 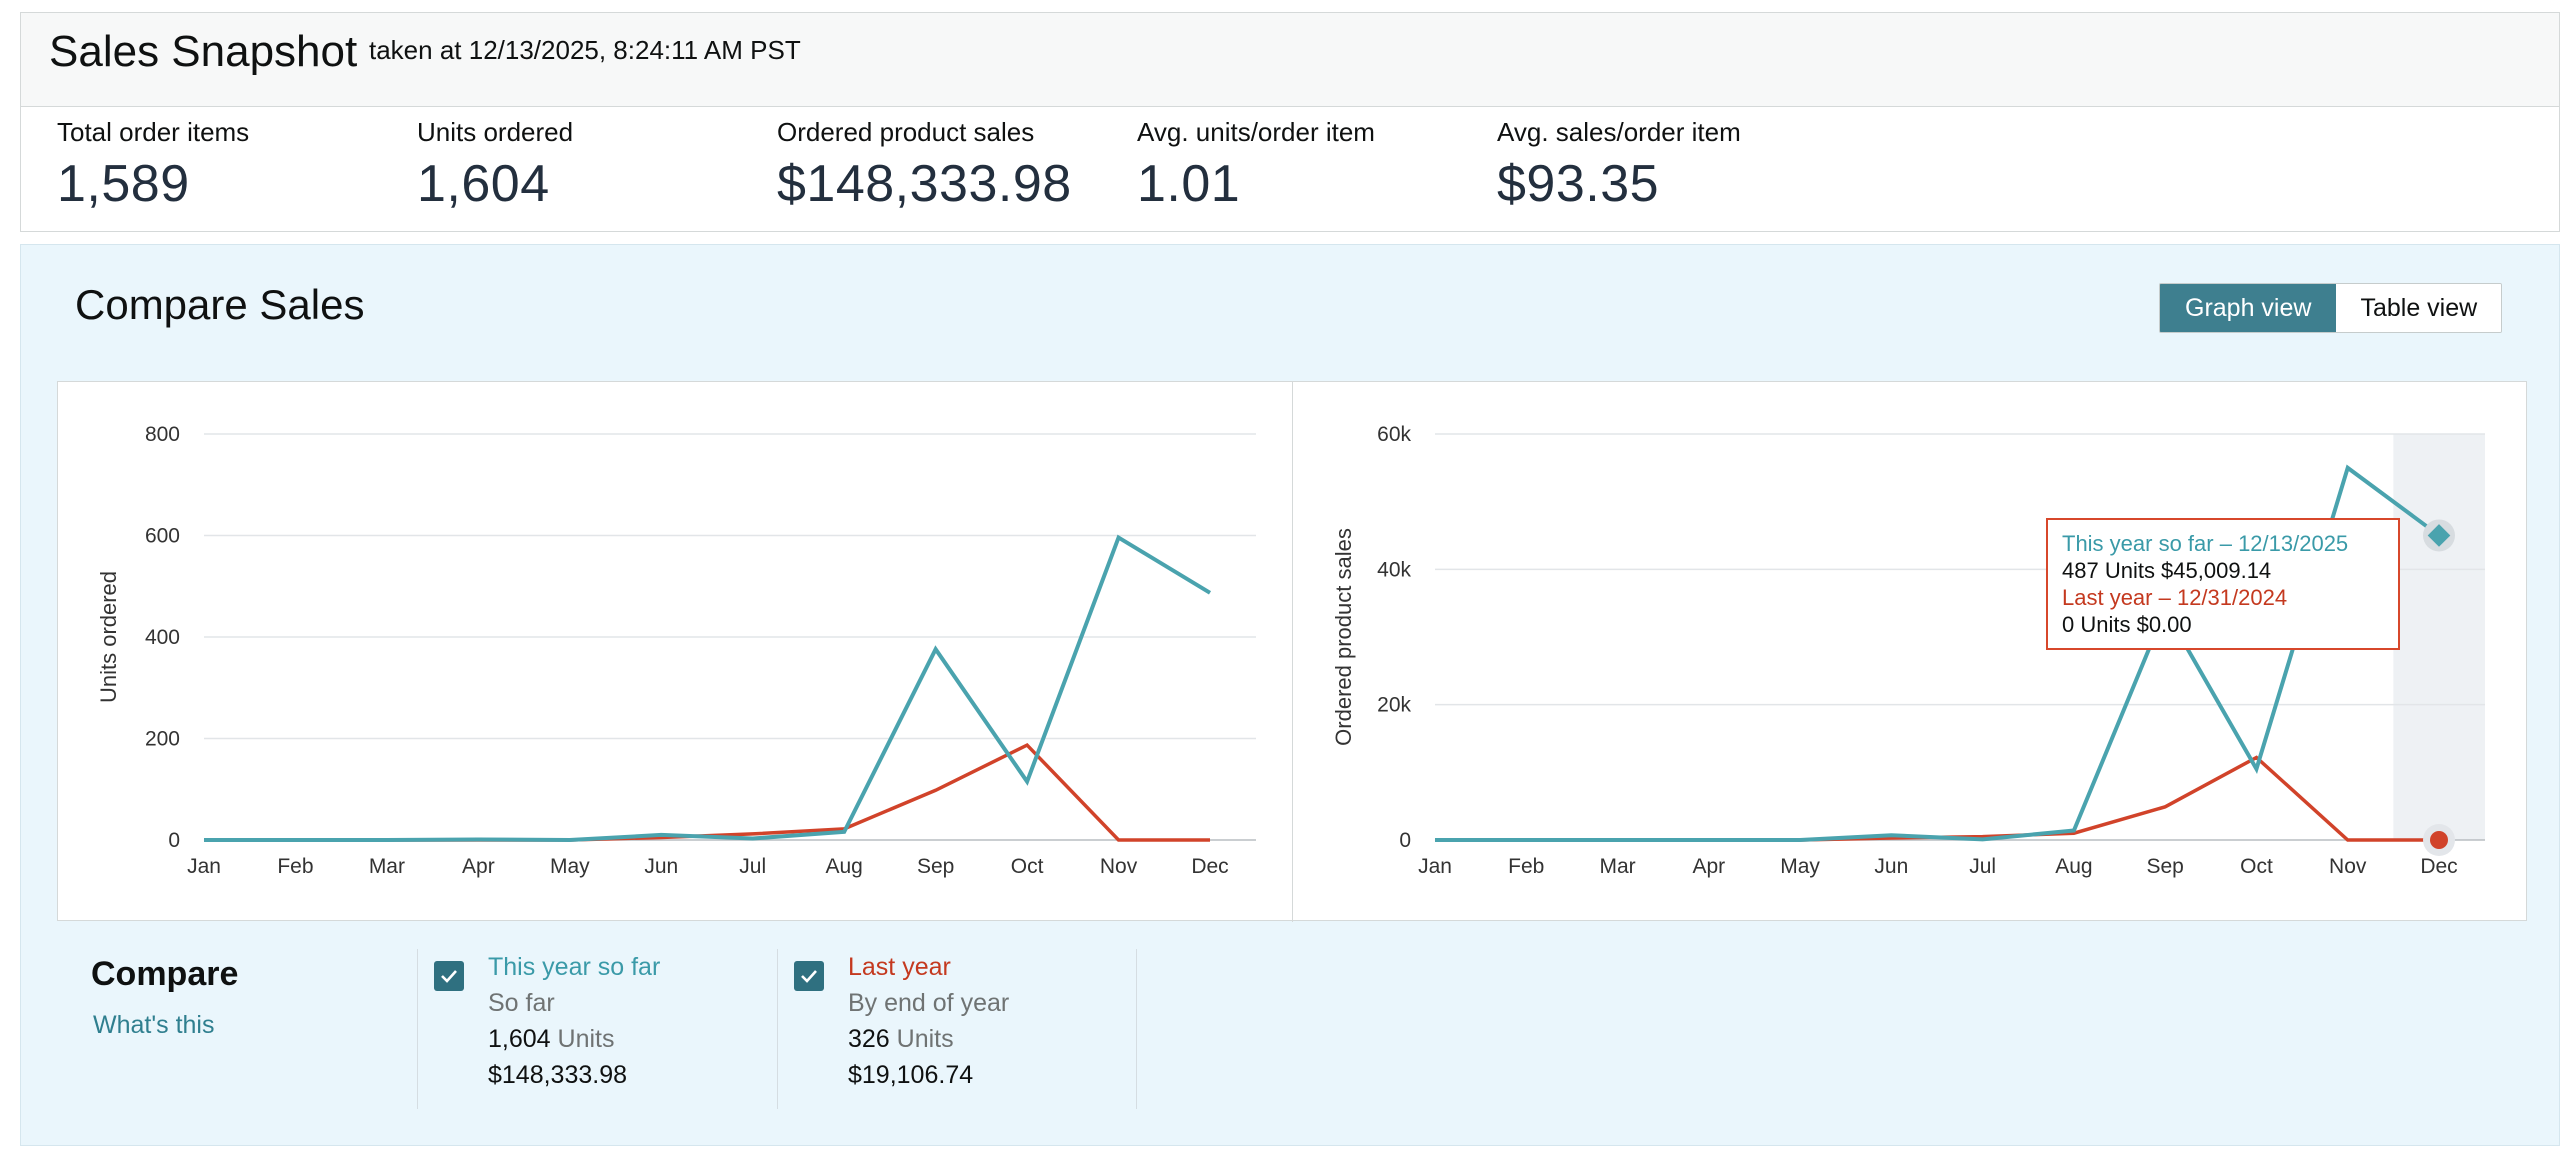 I want to click on y-tick-label: 400, so click(x=162, y=637).